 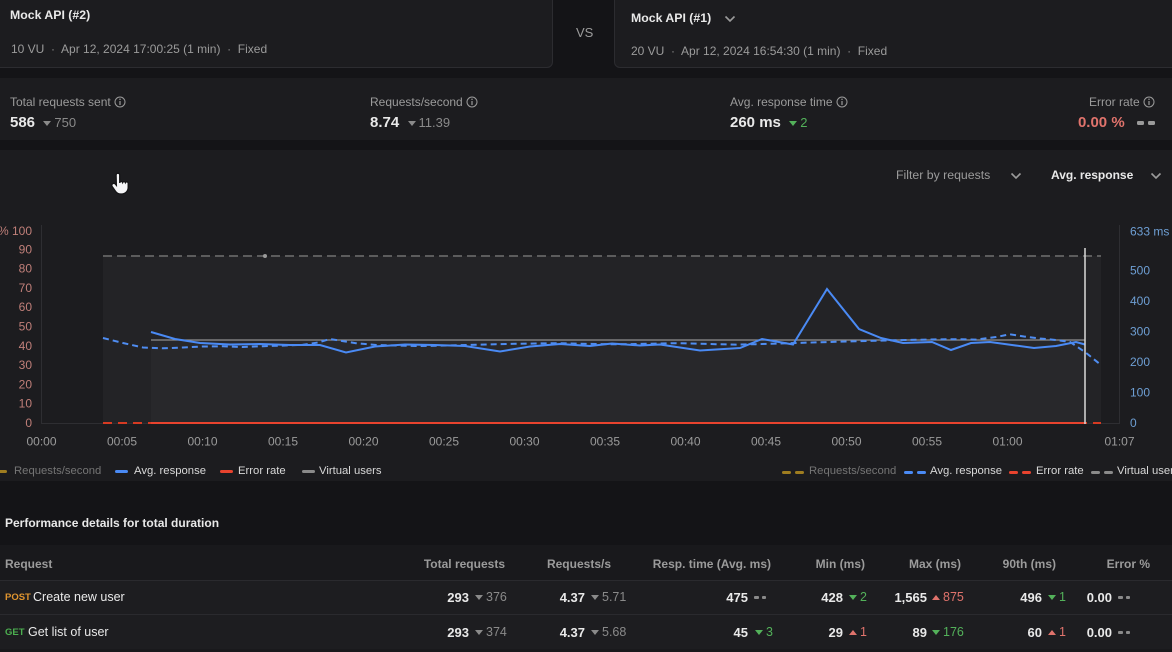 I want to click on svg-text: 00:30, so click(x=524, y=442).